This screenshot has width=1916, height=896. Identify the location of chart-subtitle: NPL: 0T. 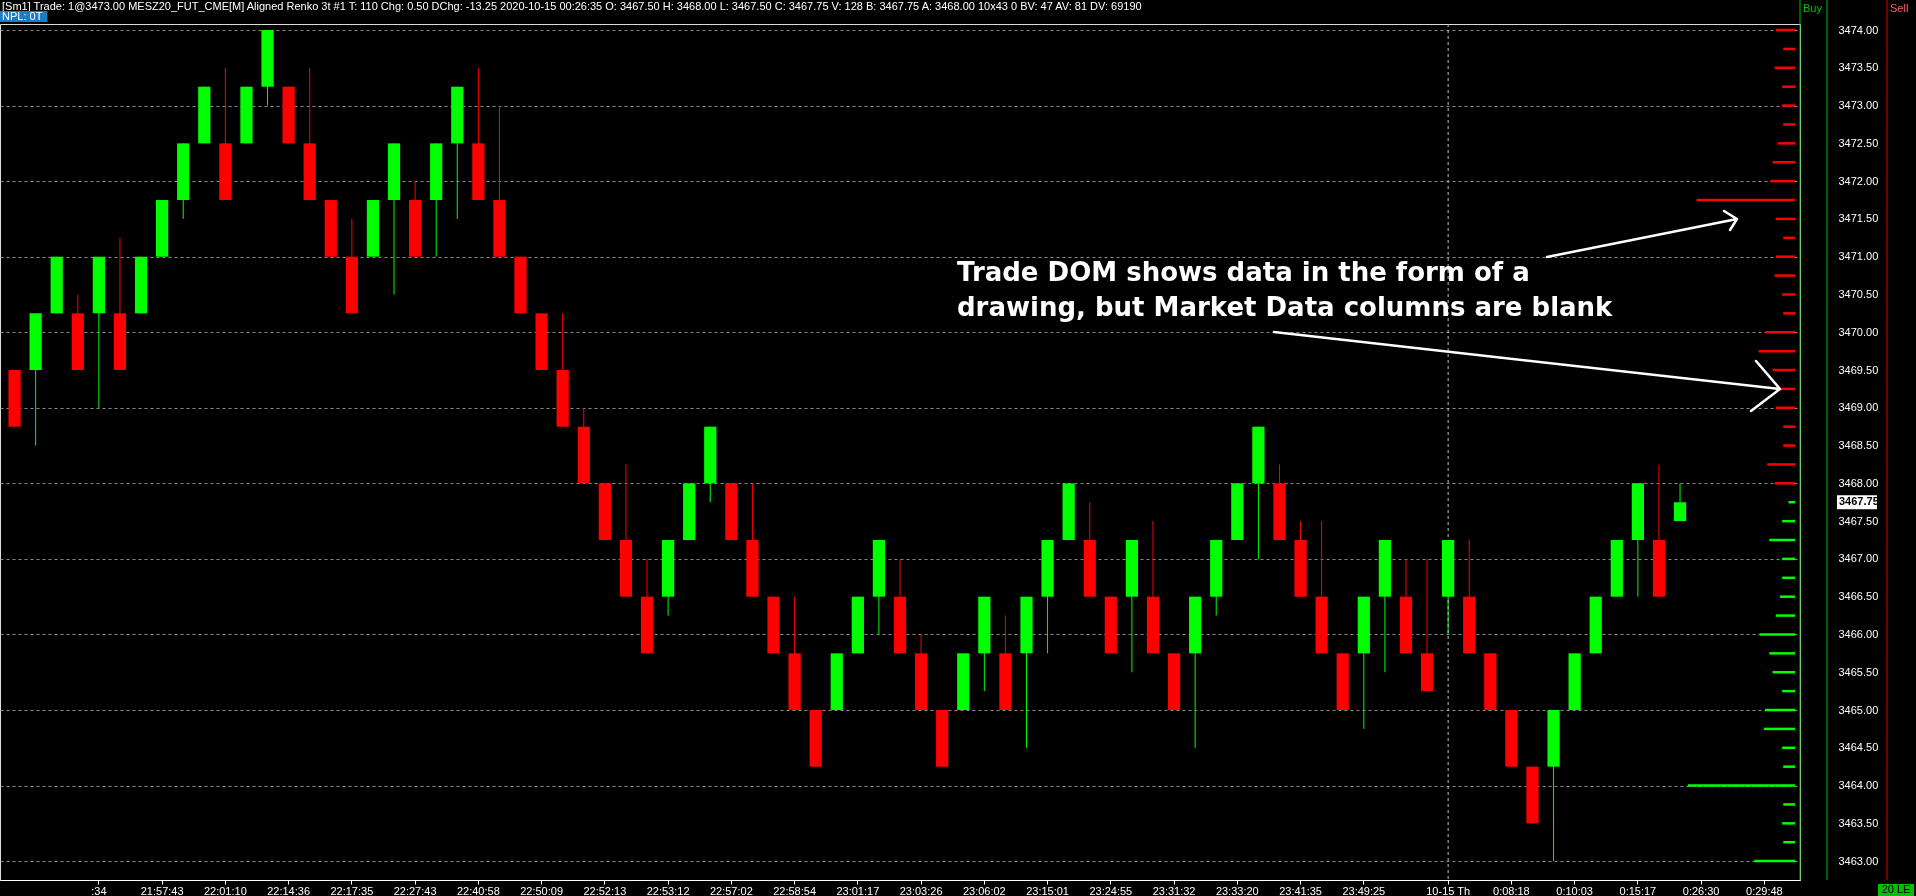
(22, 16).